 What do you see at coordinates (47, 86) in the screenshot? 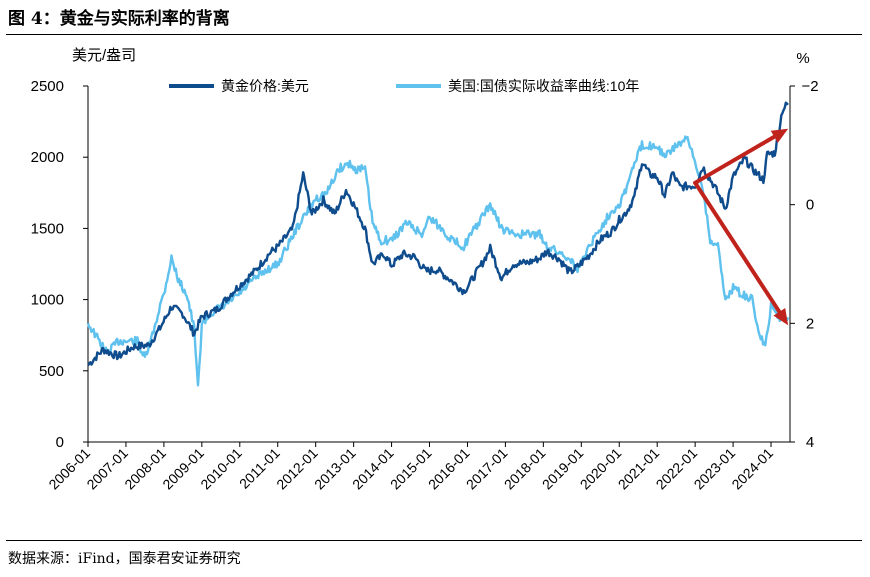
I see `left-tick-label: 2500` at bounding box center [47, 86].